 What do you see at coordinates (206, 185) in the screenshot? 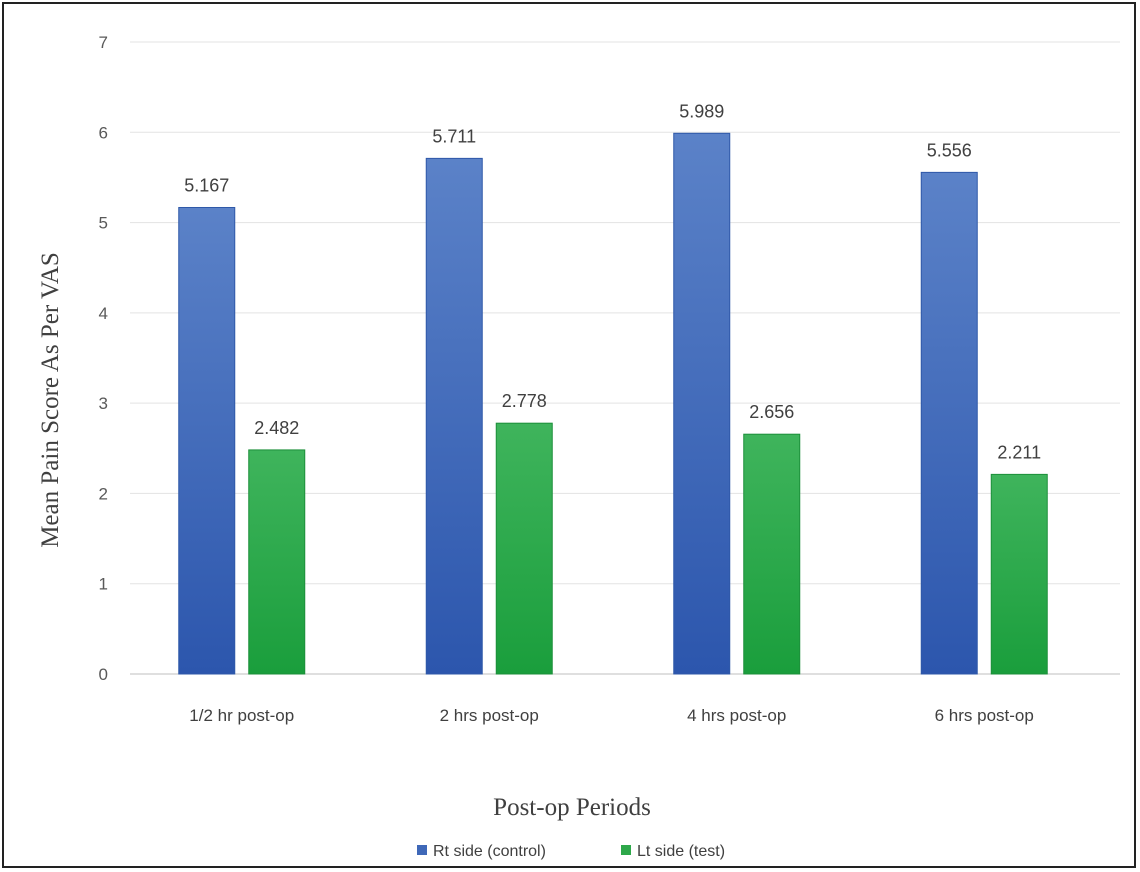
I see `data-label: 5.167` at bounding box center [206, 185].